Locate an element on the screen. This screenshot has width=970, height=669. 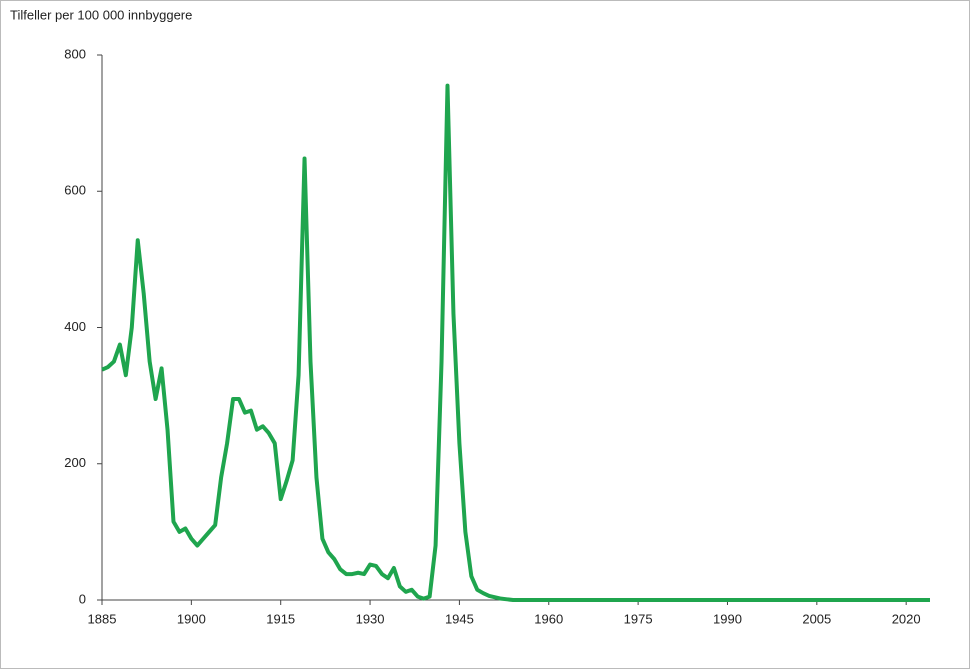
x-tick-label: 1915 is located at coordinates (280, 618).